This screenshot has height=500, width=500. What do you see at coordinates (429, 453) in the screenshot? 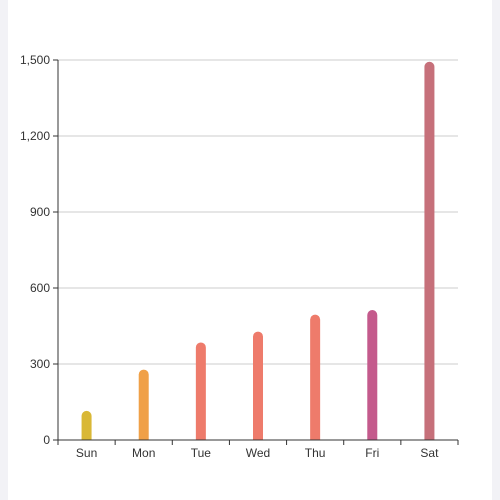
I see `x-tick-label: Sat` at bounding box center [429, 453].